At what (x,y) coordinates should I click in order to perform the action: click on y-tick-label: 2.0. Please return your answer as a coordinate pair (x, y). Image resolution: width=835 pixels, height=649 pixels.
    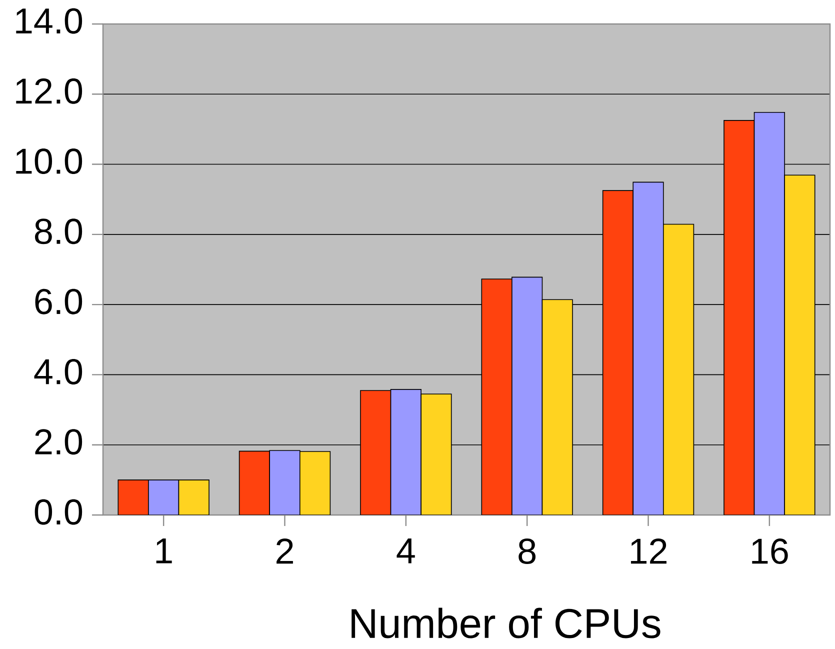
    Looking at the image, I should click on (58, 442).